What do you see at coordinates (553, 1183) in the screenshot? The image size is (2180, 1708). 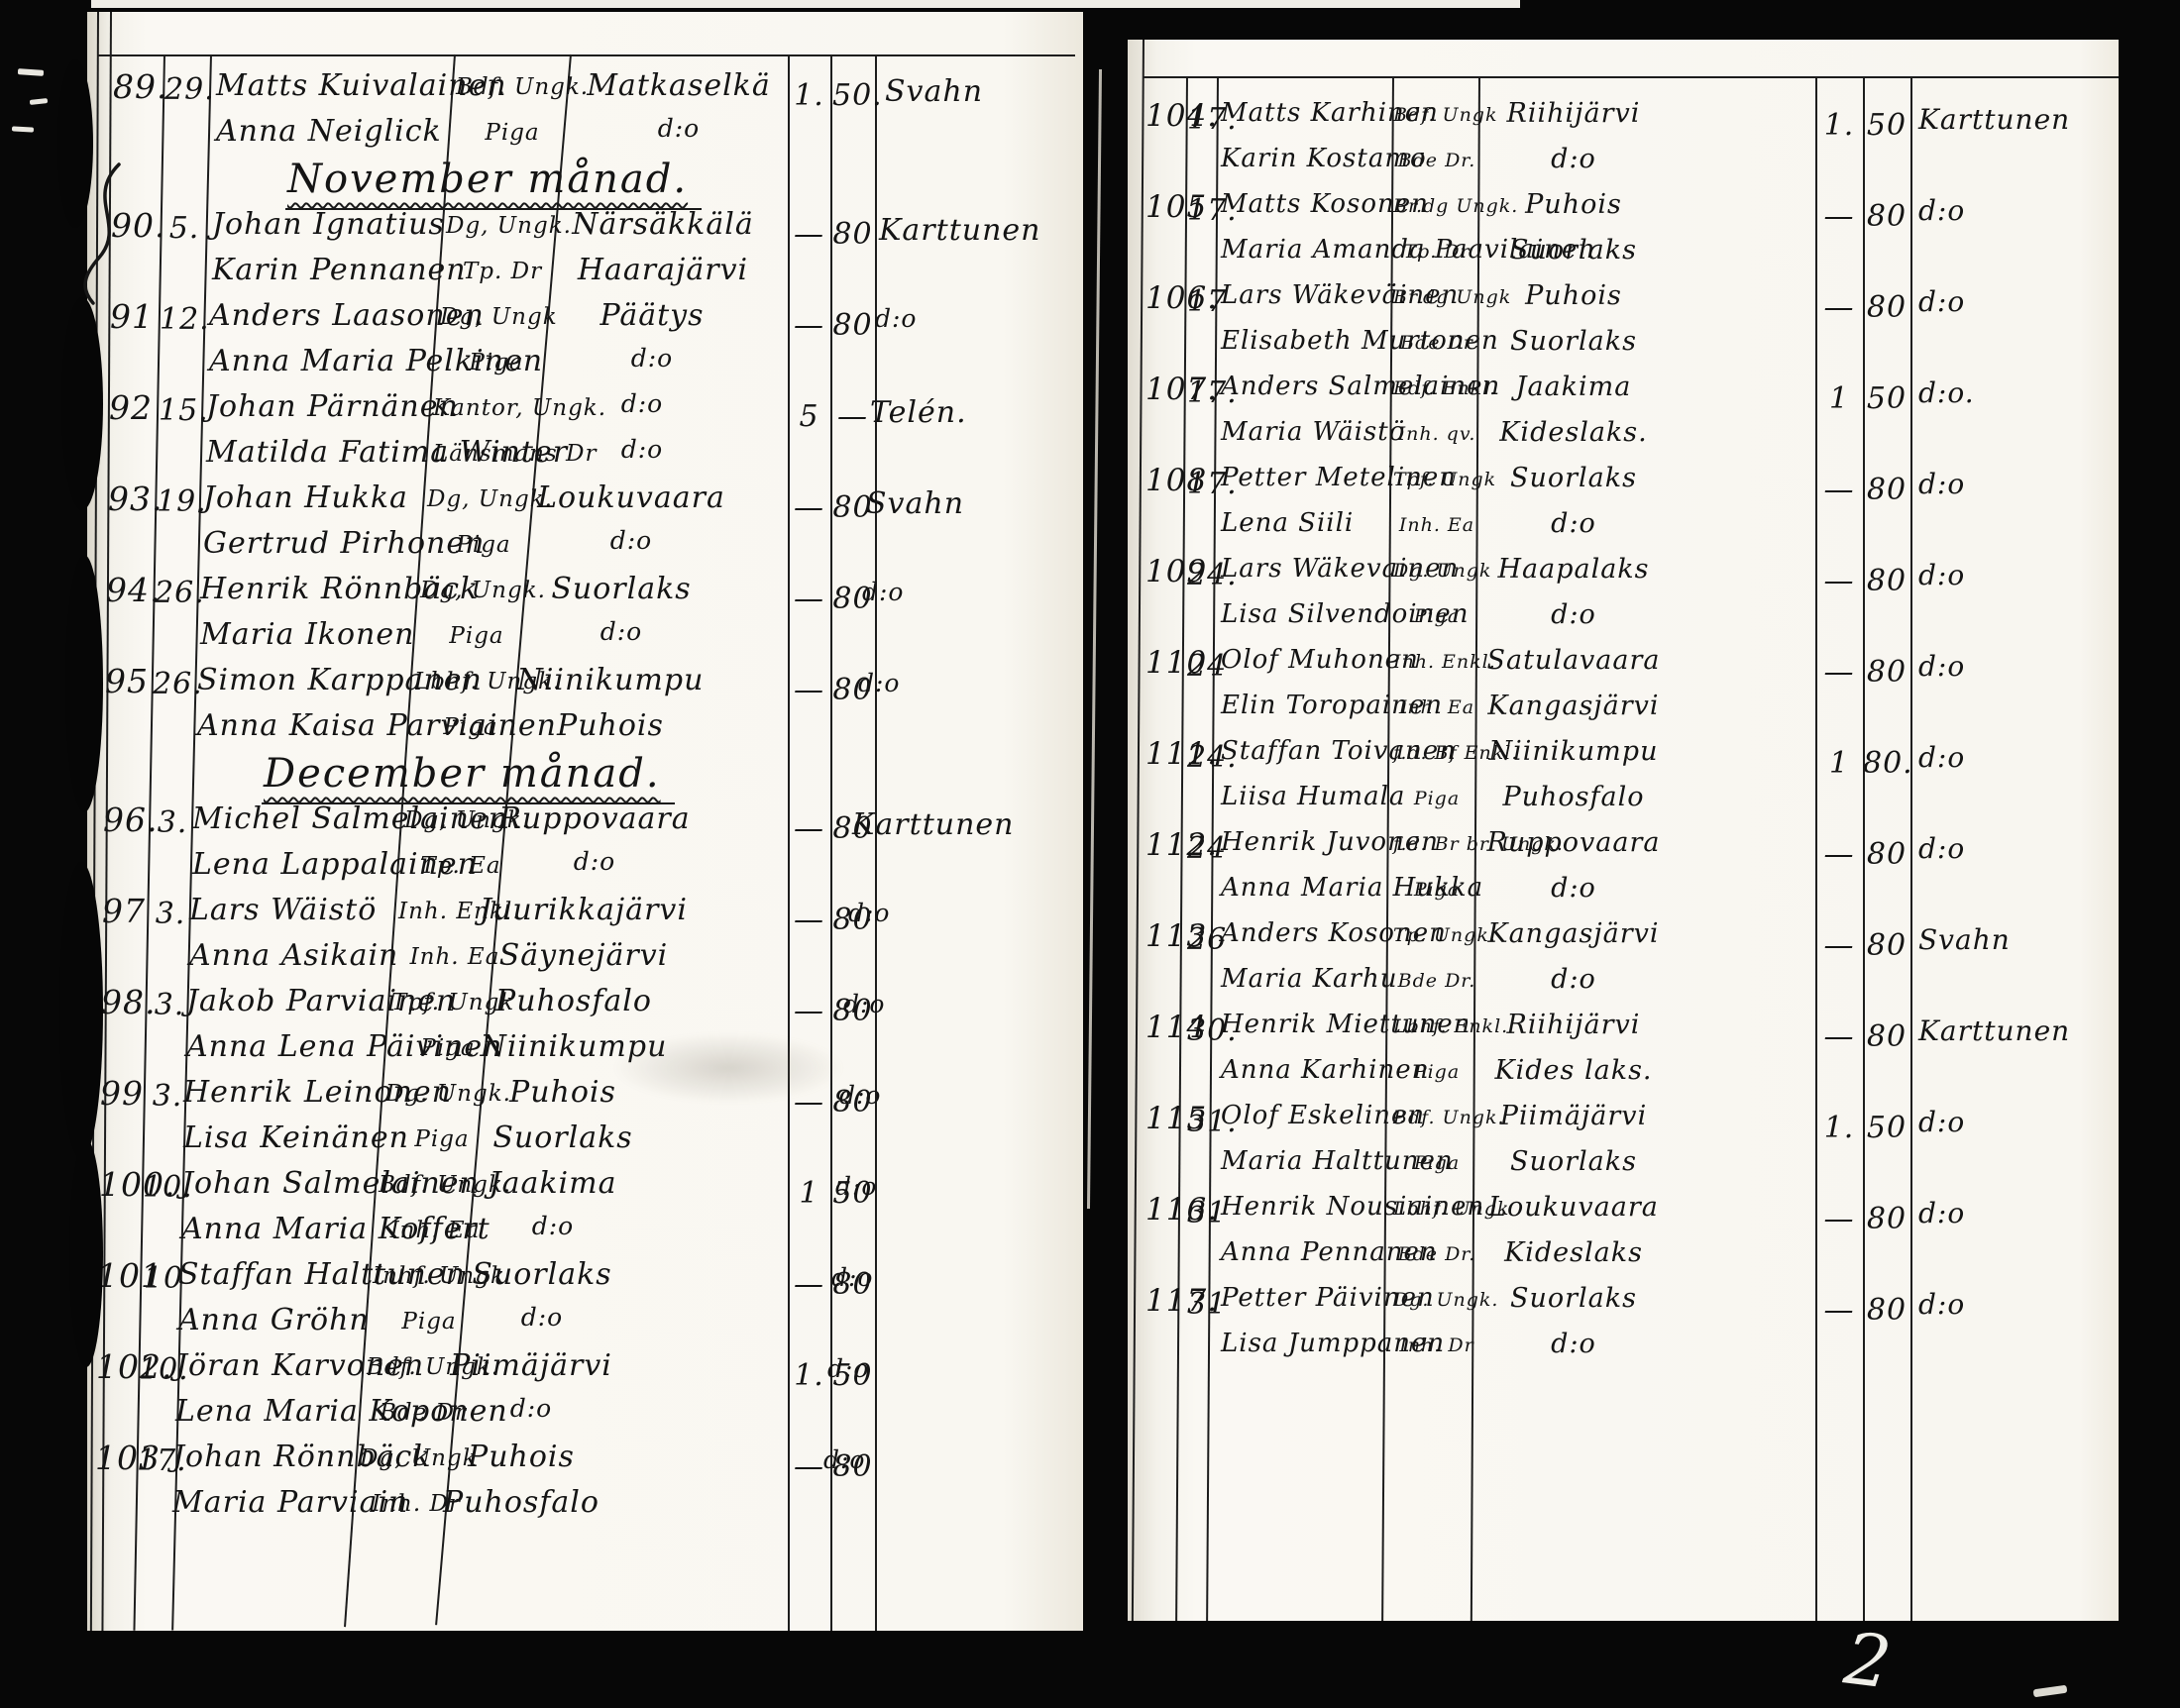 I see `groom-place: Jaakima` at bounding box center [553, 1183].